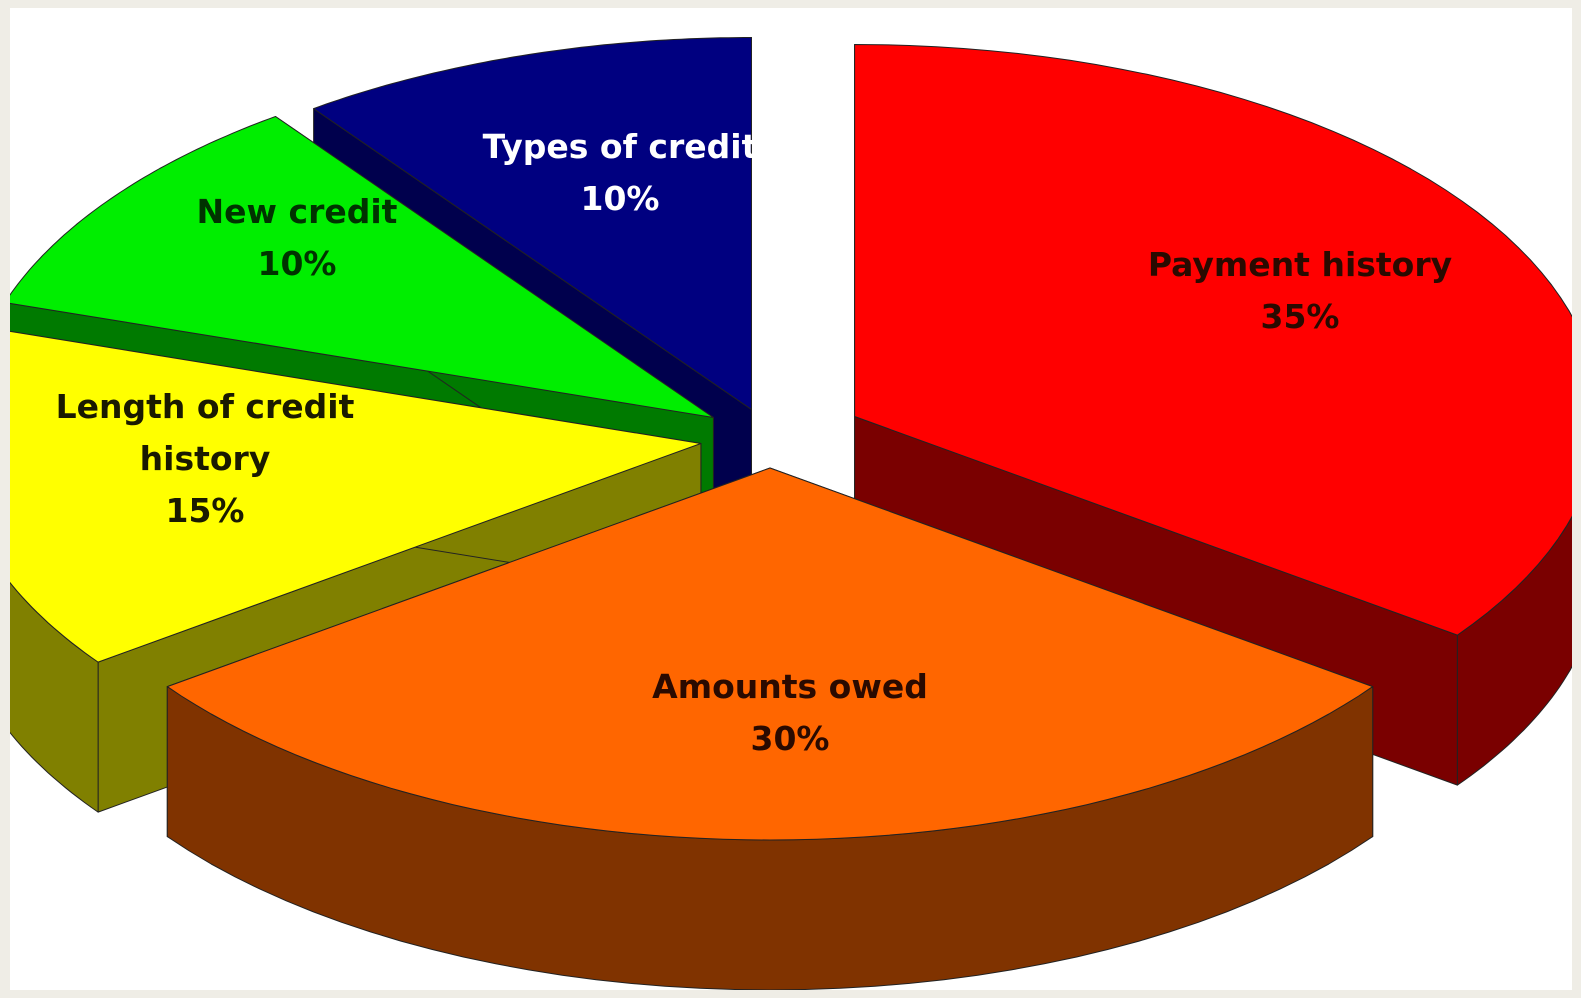 The image size is (1581, 998). I want to click on slice-label-3: New credit 10%, so click(297, 237).